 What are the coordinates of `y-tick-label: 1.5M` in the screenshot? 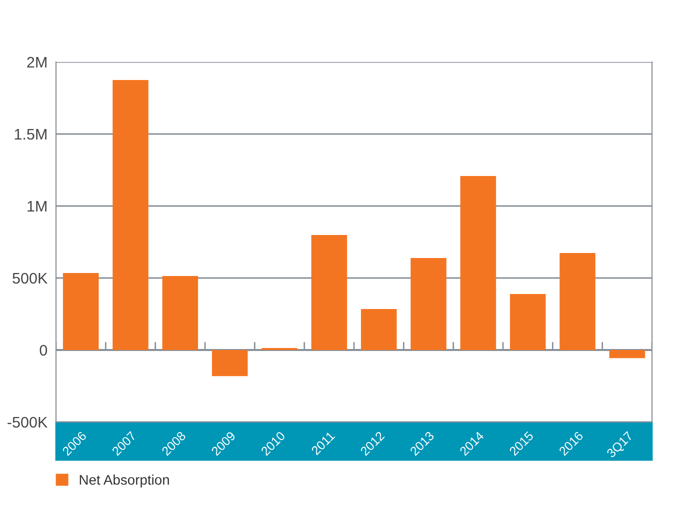 It's located at (30, 134).